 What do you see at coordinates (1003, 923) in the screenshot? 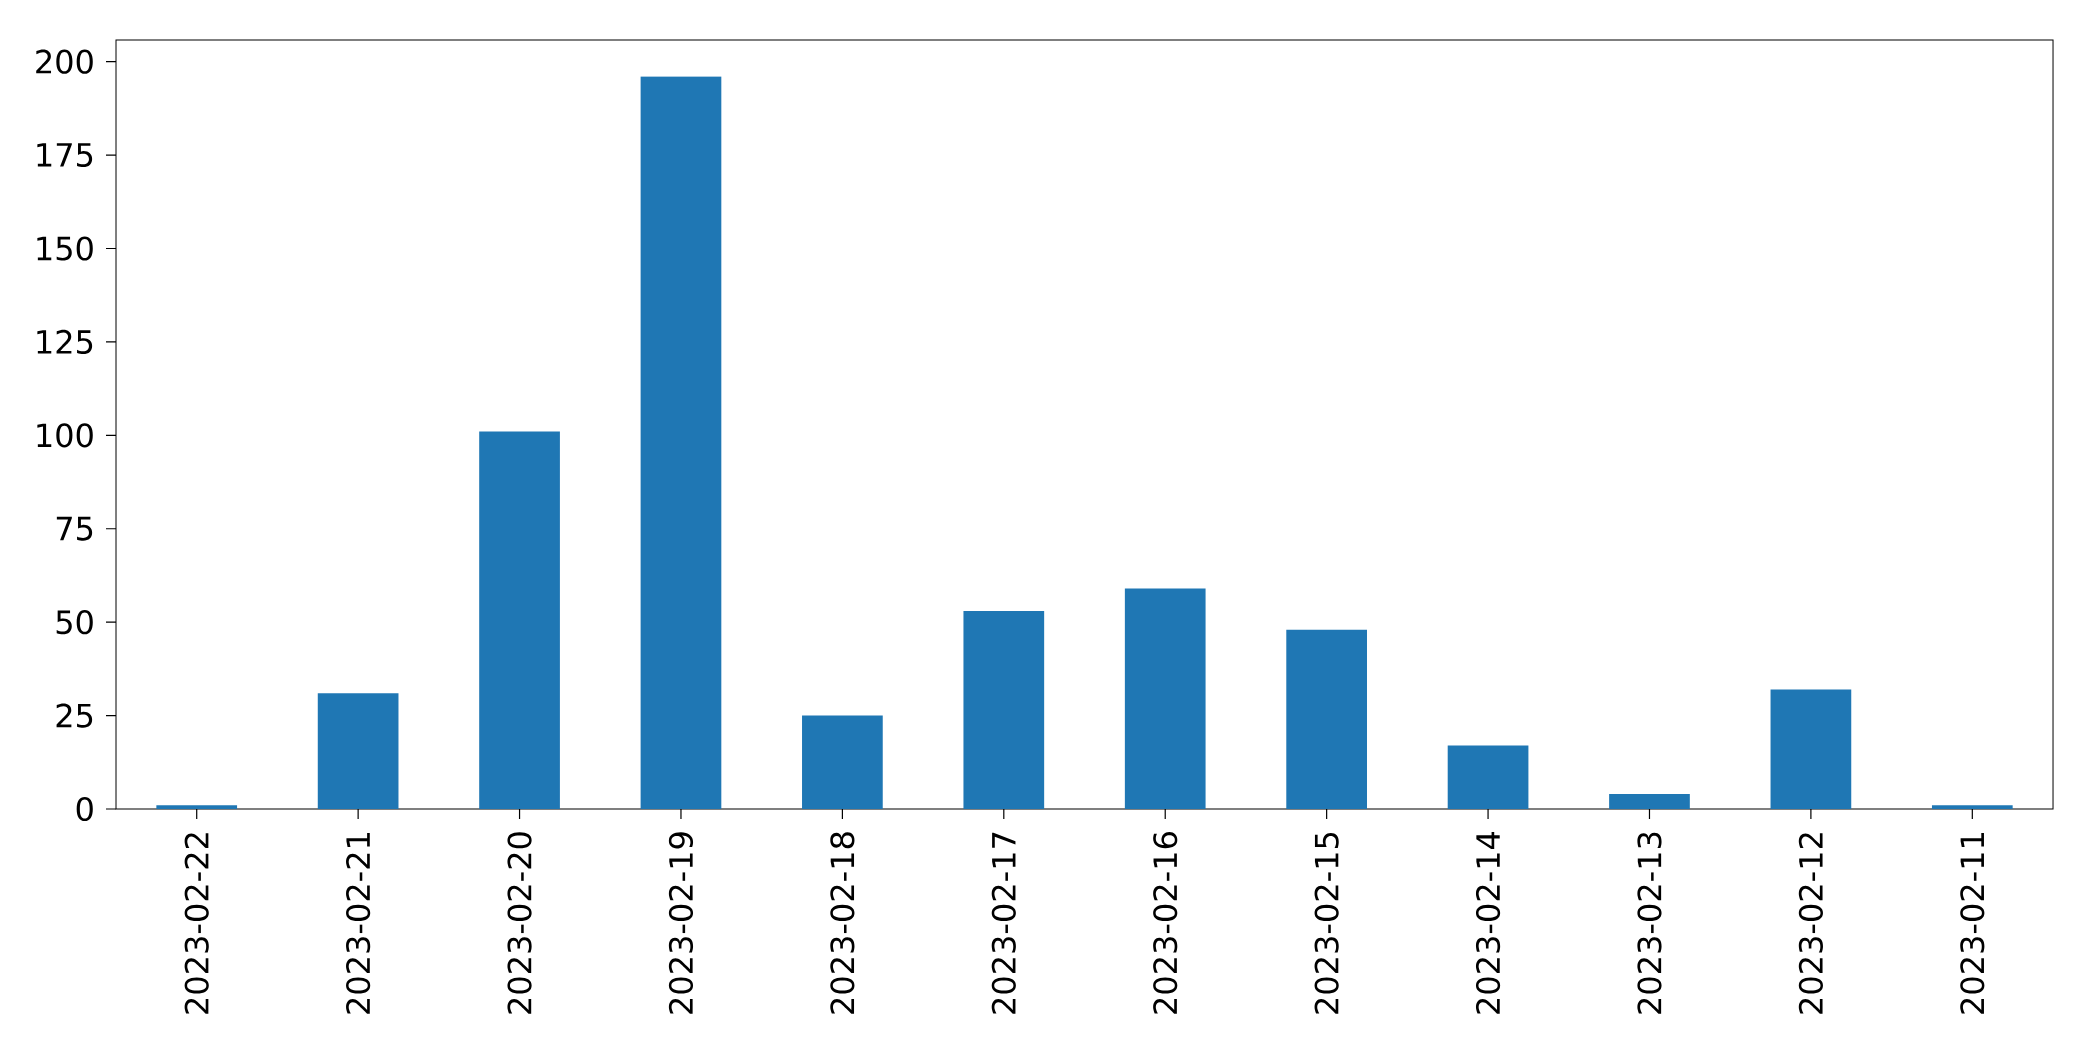
I see `x-tick-label: 2023-02-17` at bounding box center [1003, 923].